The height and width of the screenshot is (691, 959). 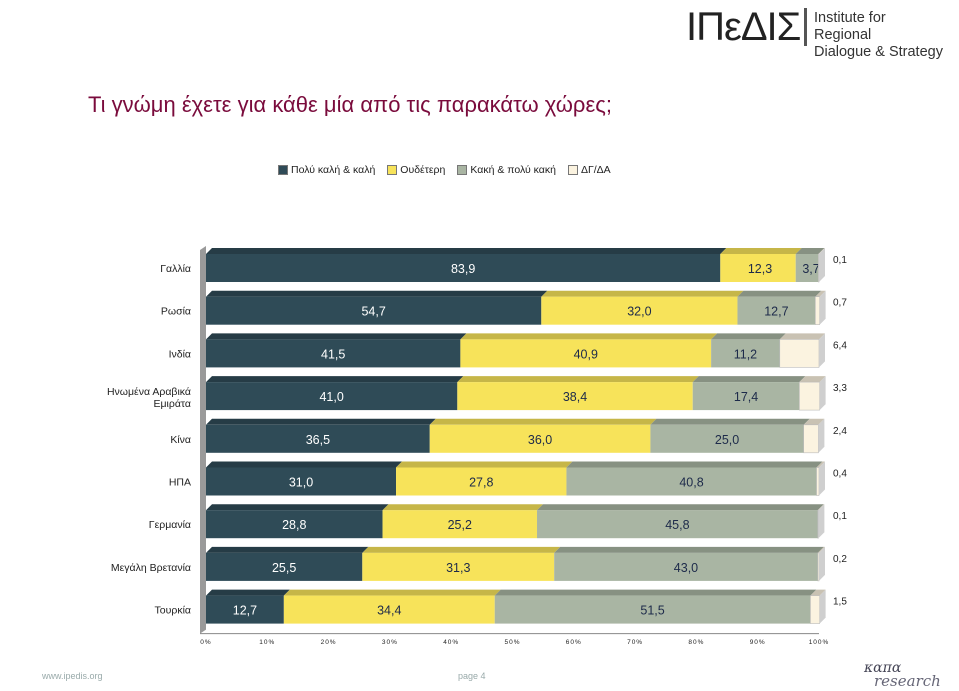 I want to click on data-label: 36,5, so click(x=318, y=440).